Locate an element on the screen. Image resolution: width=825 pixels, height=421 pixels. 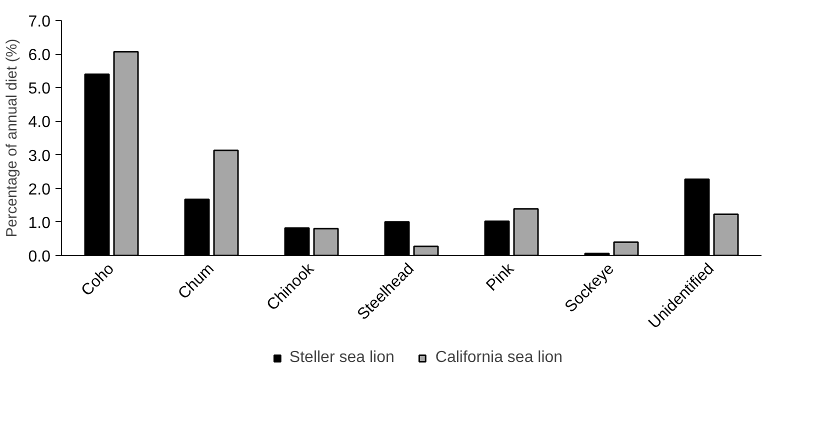
y-tick-label: 7.0 is located at coordinates (39, 22).